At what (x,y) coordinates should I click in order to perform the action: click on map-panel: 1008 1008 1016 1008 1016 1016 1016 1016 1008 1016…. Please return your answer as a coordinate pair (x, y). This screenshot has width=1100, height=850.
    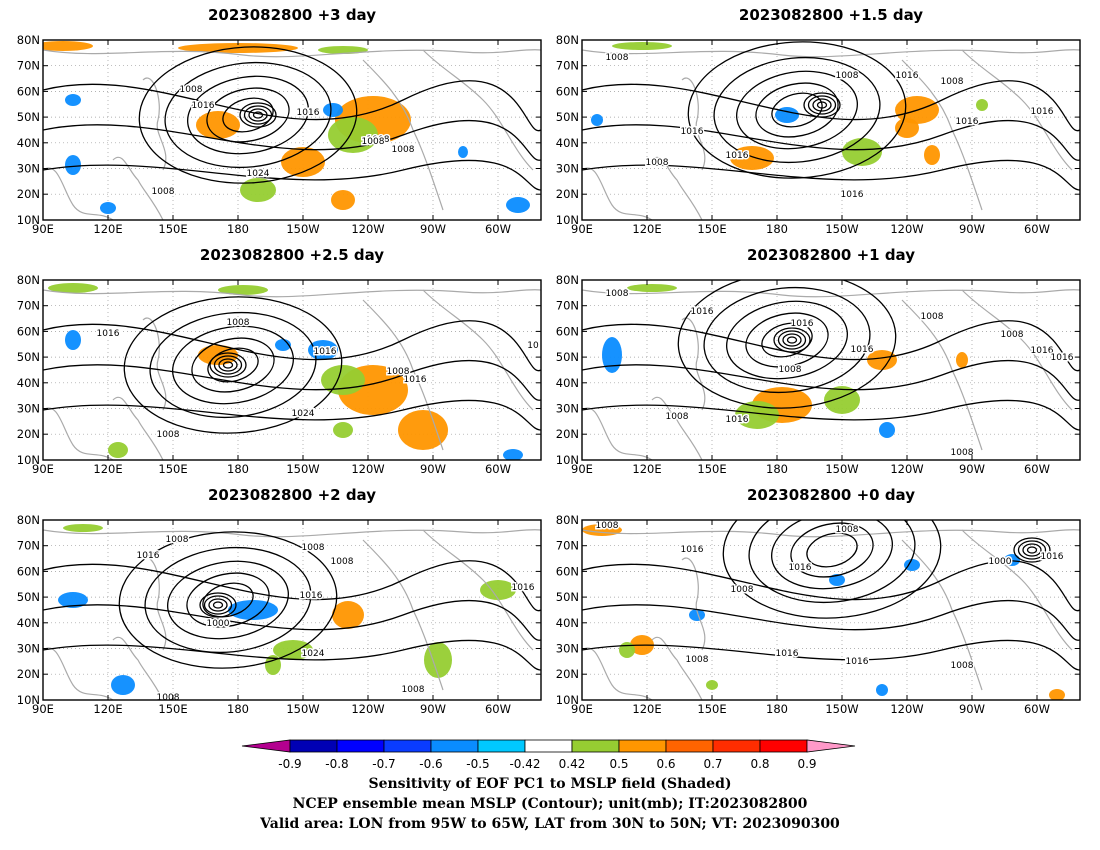
    Looking at the image, I should click on (818, 134).